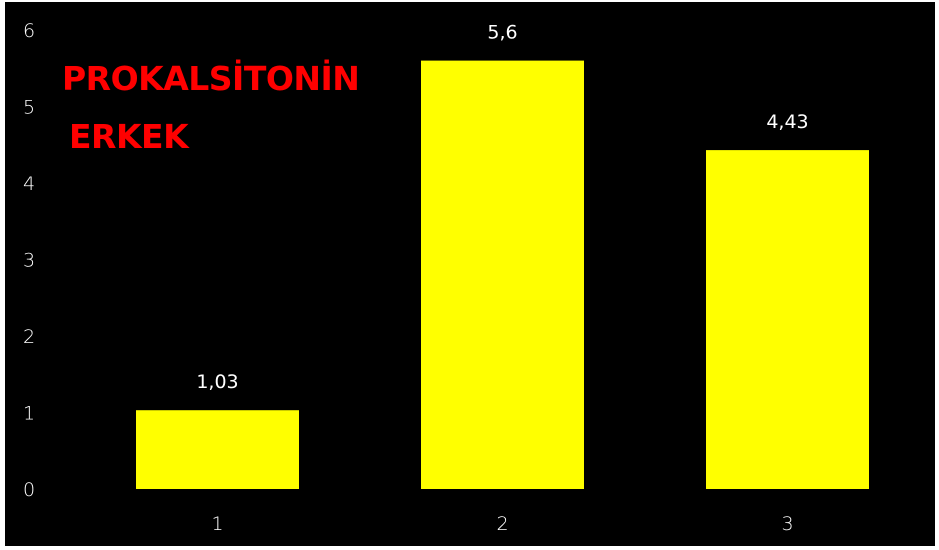 The image size is (939, 550). I want to click on y-tick-label: 4, so click(29, 184).